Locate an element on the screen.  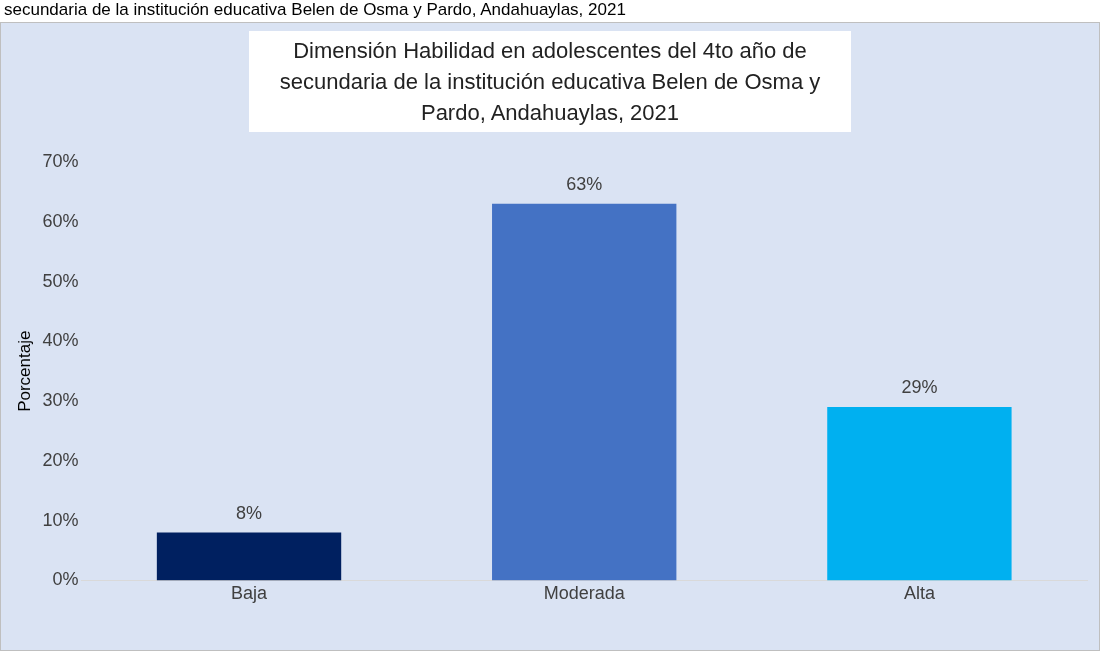
x-tick-label: Moderada is located at coordinates (584, 593).